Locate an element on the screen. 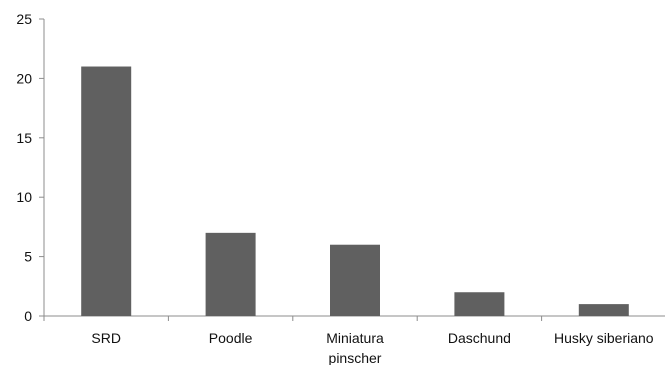  y-axis-ticks: 0 5 10 15 20 25 is located at coordinates (30, 167).